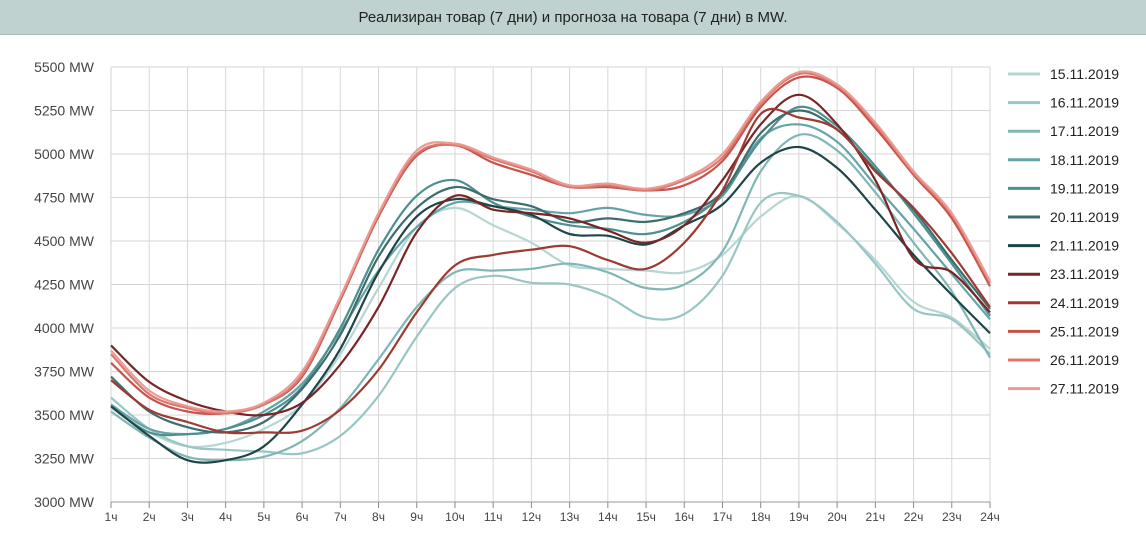 The image size is (1146, 543). What do you see at coordinates (837, 517) in the screenshot?
I see `x-tick-label: 20ч` at bounding box center [837, 517].